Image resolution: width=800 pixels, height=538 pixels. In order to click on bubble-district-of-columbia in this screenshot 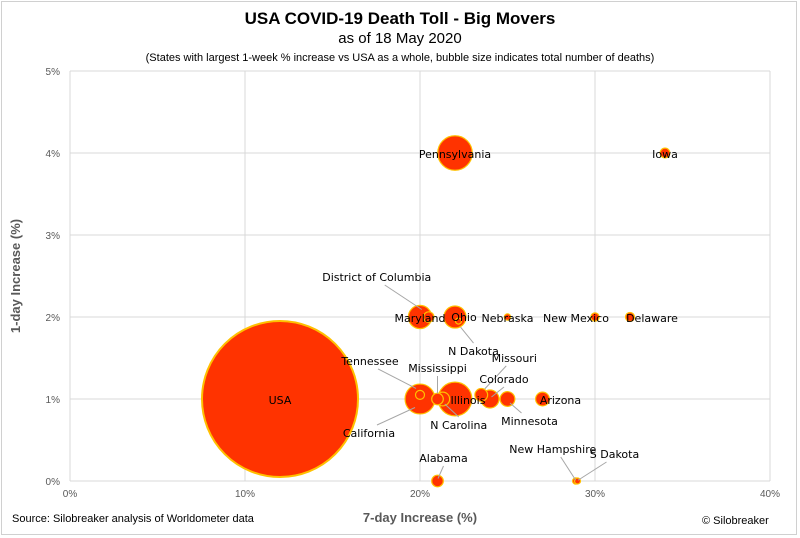, I will do `click(428, 317)`.